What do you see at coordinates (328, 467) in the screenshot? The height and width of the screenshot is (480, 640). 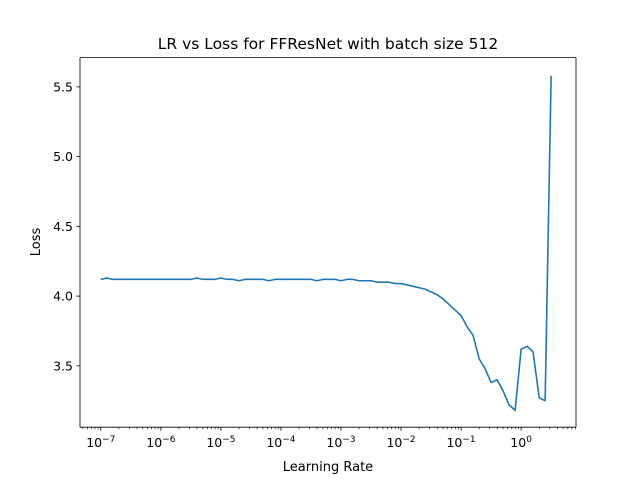 I see `x-axis-label: Learning Rate` at bounding box center [328, 467].